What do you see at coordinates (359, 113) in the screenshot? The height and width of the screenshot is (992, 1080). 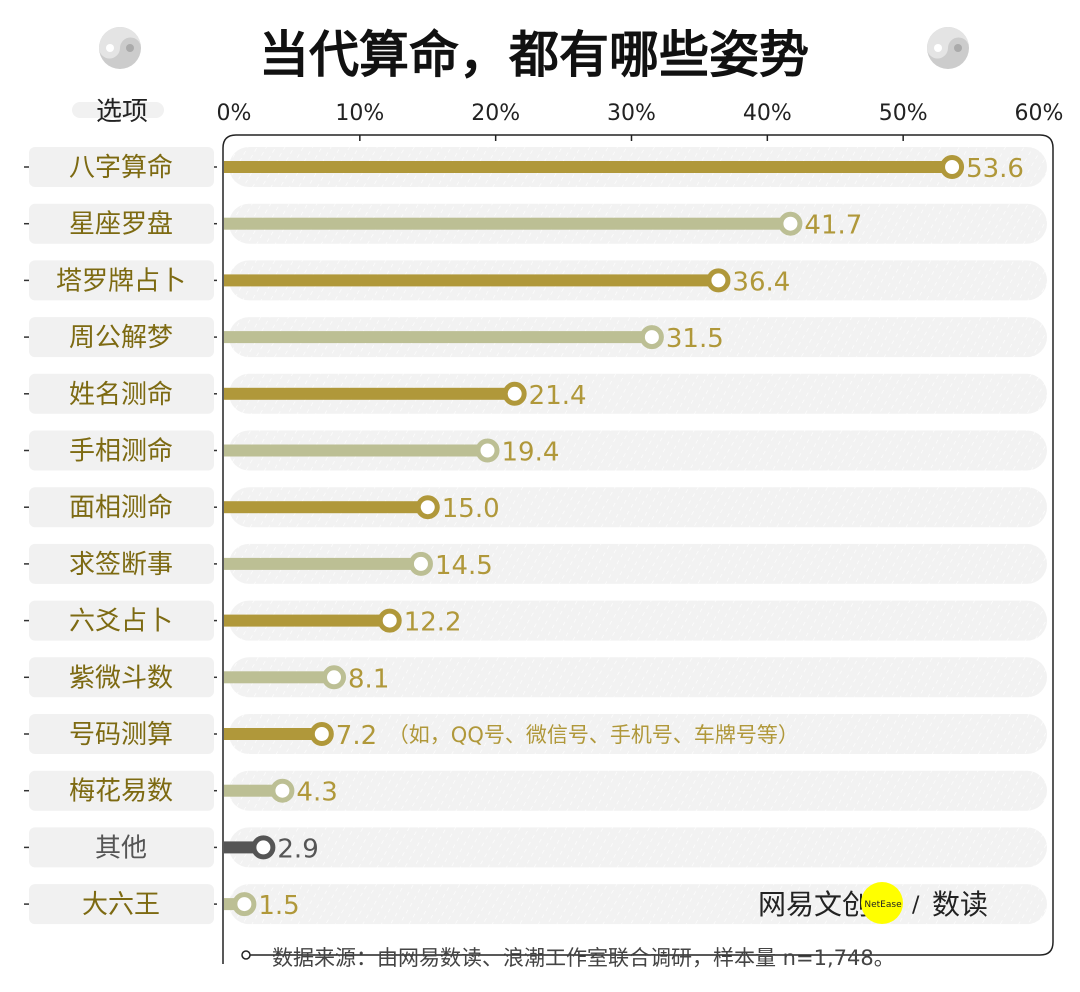 I see `x-tick-label: 10%` at bounding box center [359, 113].